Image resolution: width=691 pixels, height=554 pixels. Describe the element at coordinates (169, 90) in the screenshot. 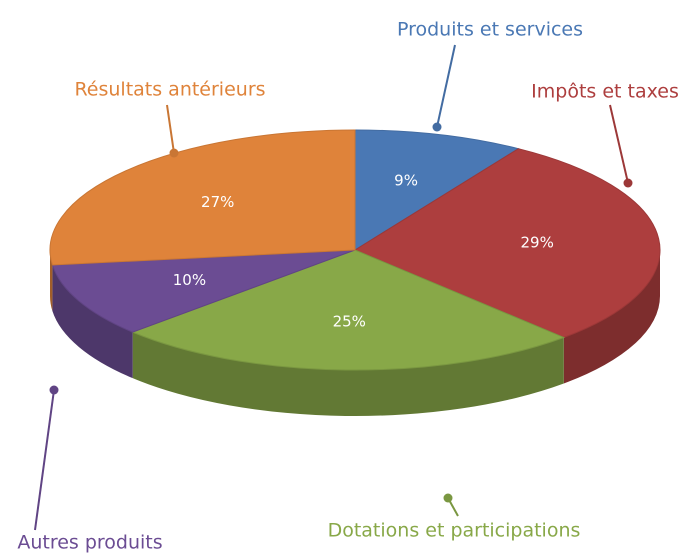

I see `category-label: Résultats antérieurs` at that location.